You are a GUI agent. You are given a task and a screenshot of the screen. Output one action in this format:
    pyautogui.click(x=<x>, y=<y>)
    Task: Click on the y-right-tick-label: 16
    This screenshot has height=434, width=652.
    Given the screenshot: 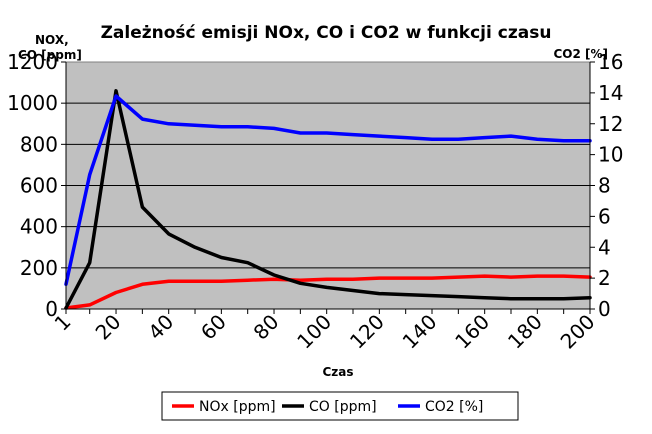 What is the action you would take?
    pyautogui.click(x=610, y=62)
    